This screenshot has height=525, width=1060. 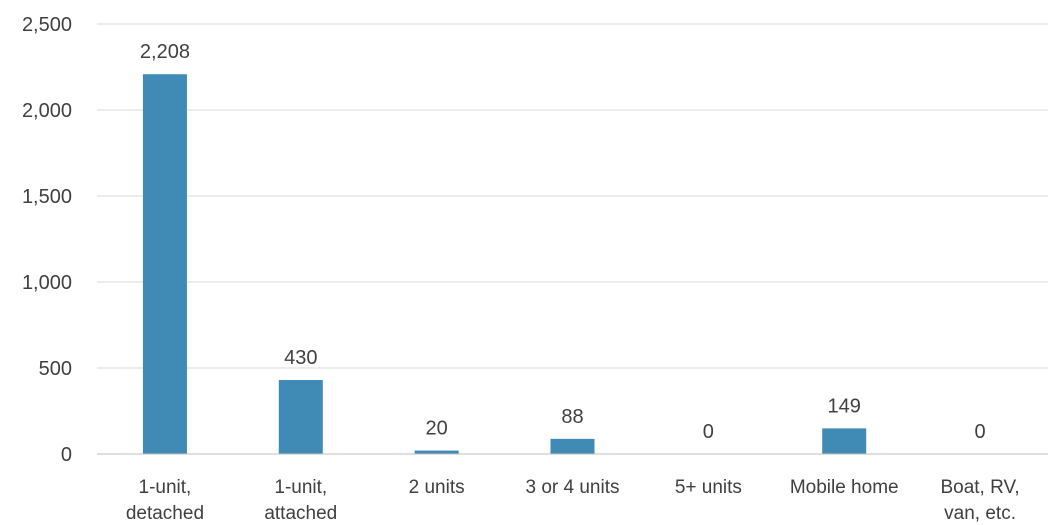 What do you see at coordinates (979, 500) in the screenshot?
I see `x-category-label: Boat, RV, van, etc.` at bounding box center [979, 500].